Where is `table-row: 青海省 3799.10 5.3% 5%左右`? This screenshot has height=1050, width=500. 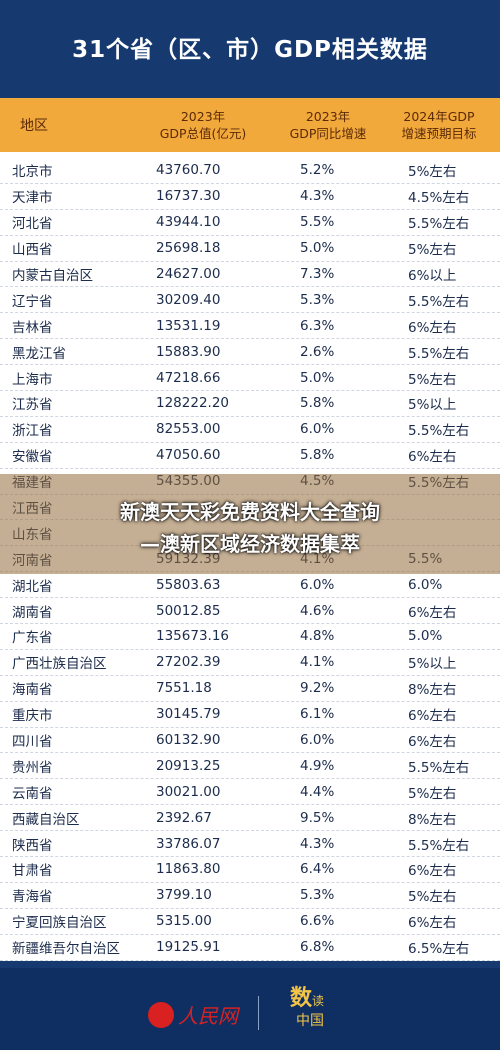
table-row: 青海省 3799.10 5.3% 5%左右 is located at coordinates (250, 896).